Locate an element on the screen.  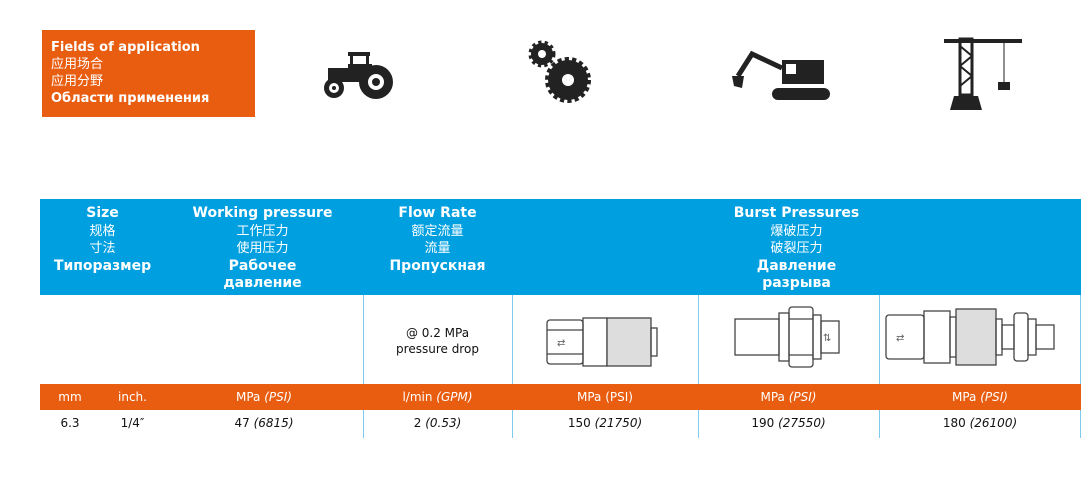
wp-zh2: 使用压力 is located at coordinates (262, 248).